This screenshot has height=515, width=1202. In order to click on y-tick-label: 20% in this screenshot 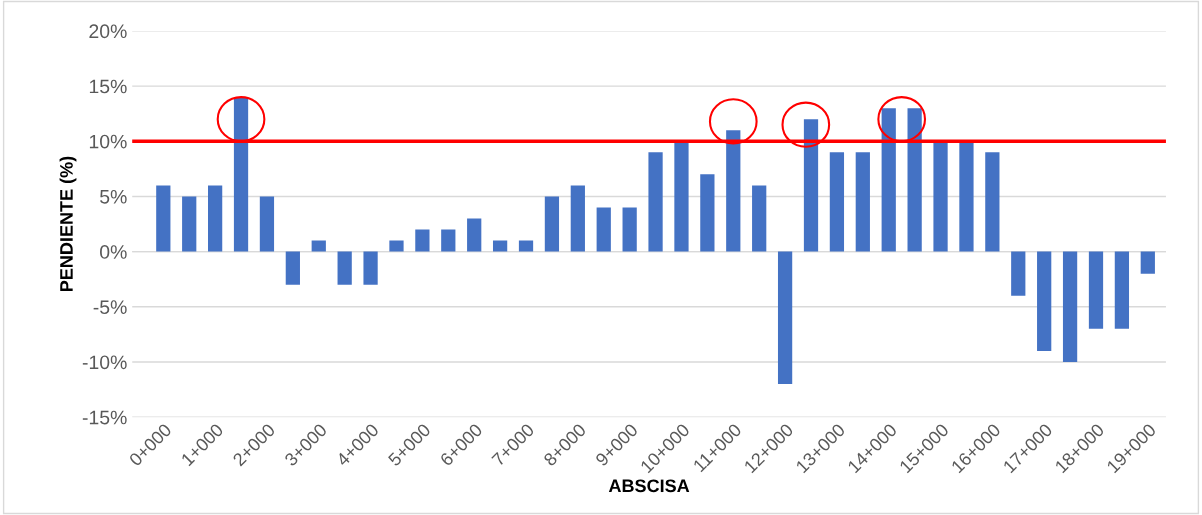, I will do `click(108, 31)`.